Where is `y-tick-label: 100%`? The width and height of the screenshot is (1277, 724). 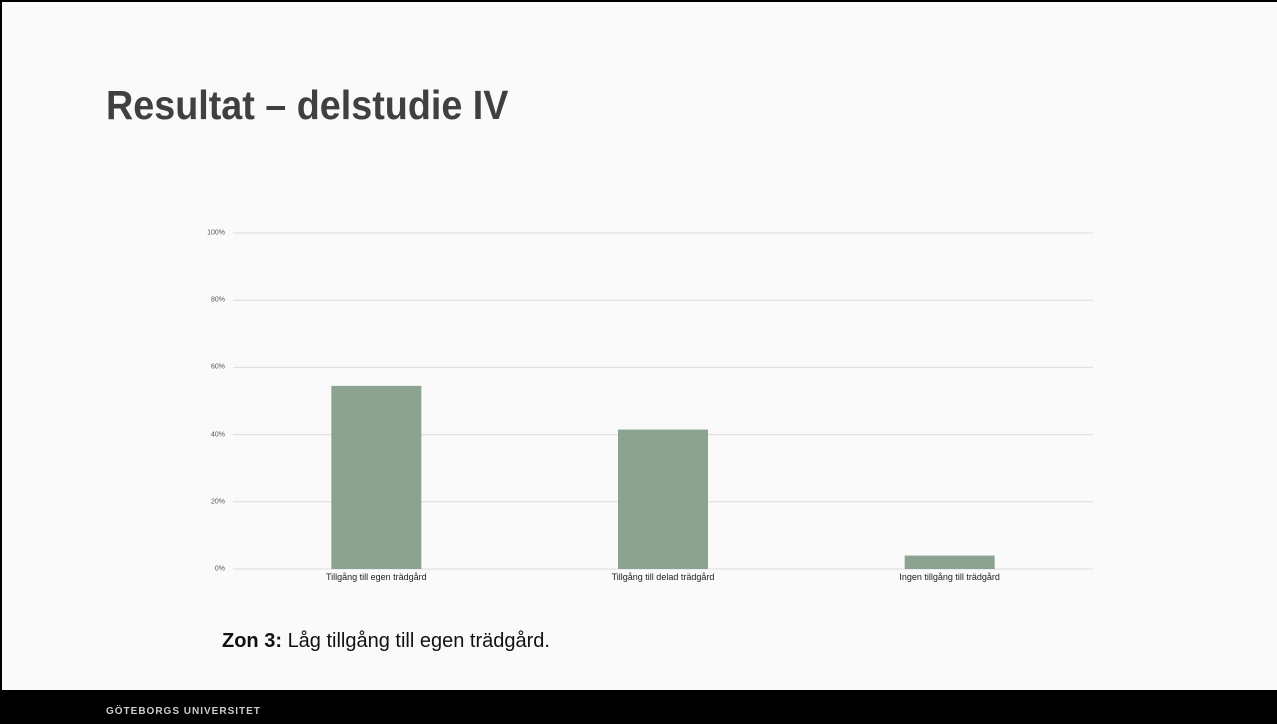
y-tick-label: 100% is located at coordinates (216, 233).